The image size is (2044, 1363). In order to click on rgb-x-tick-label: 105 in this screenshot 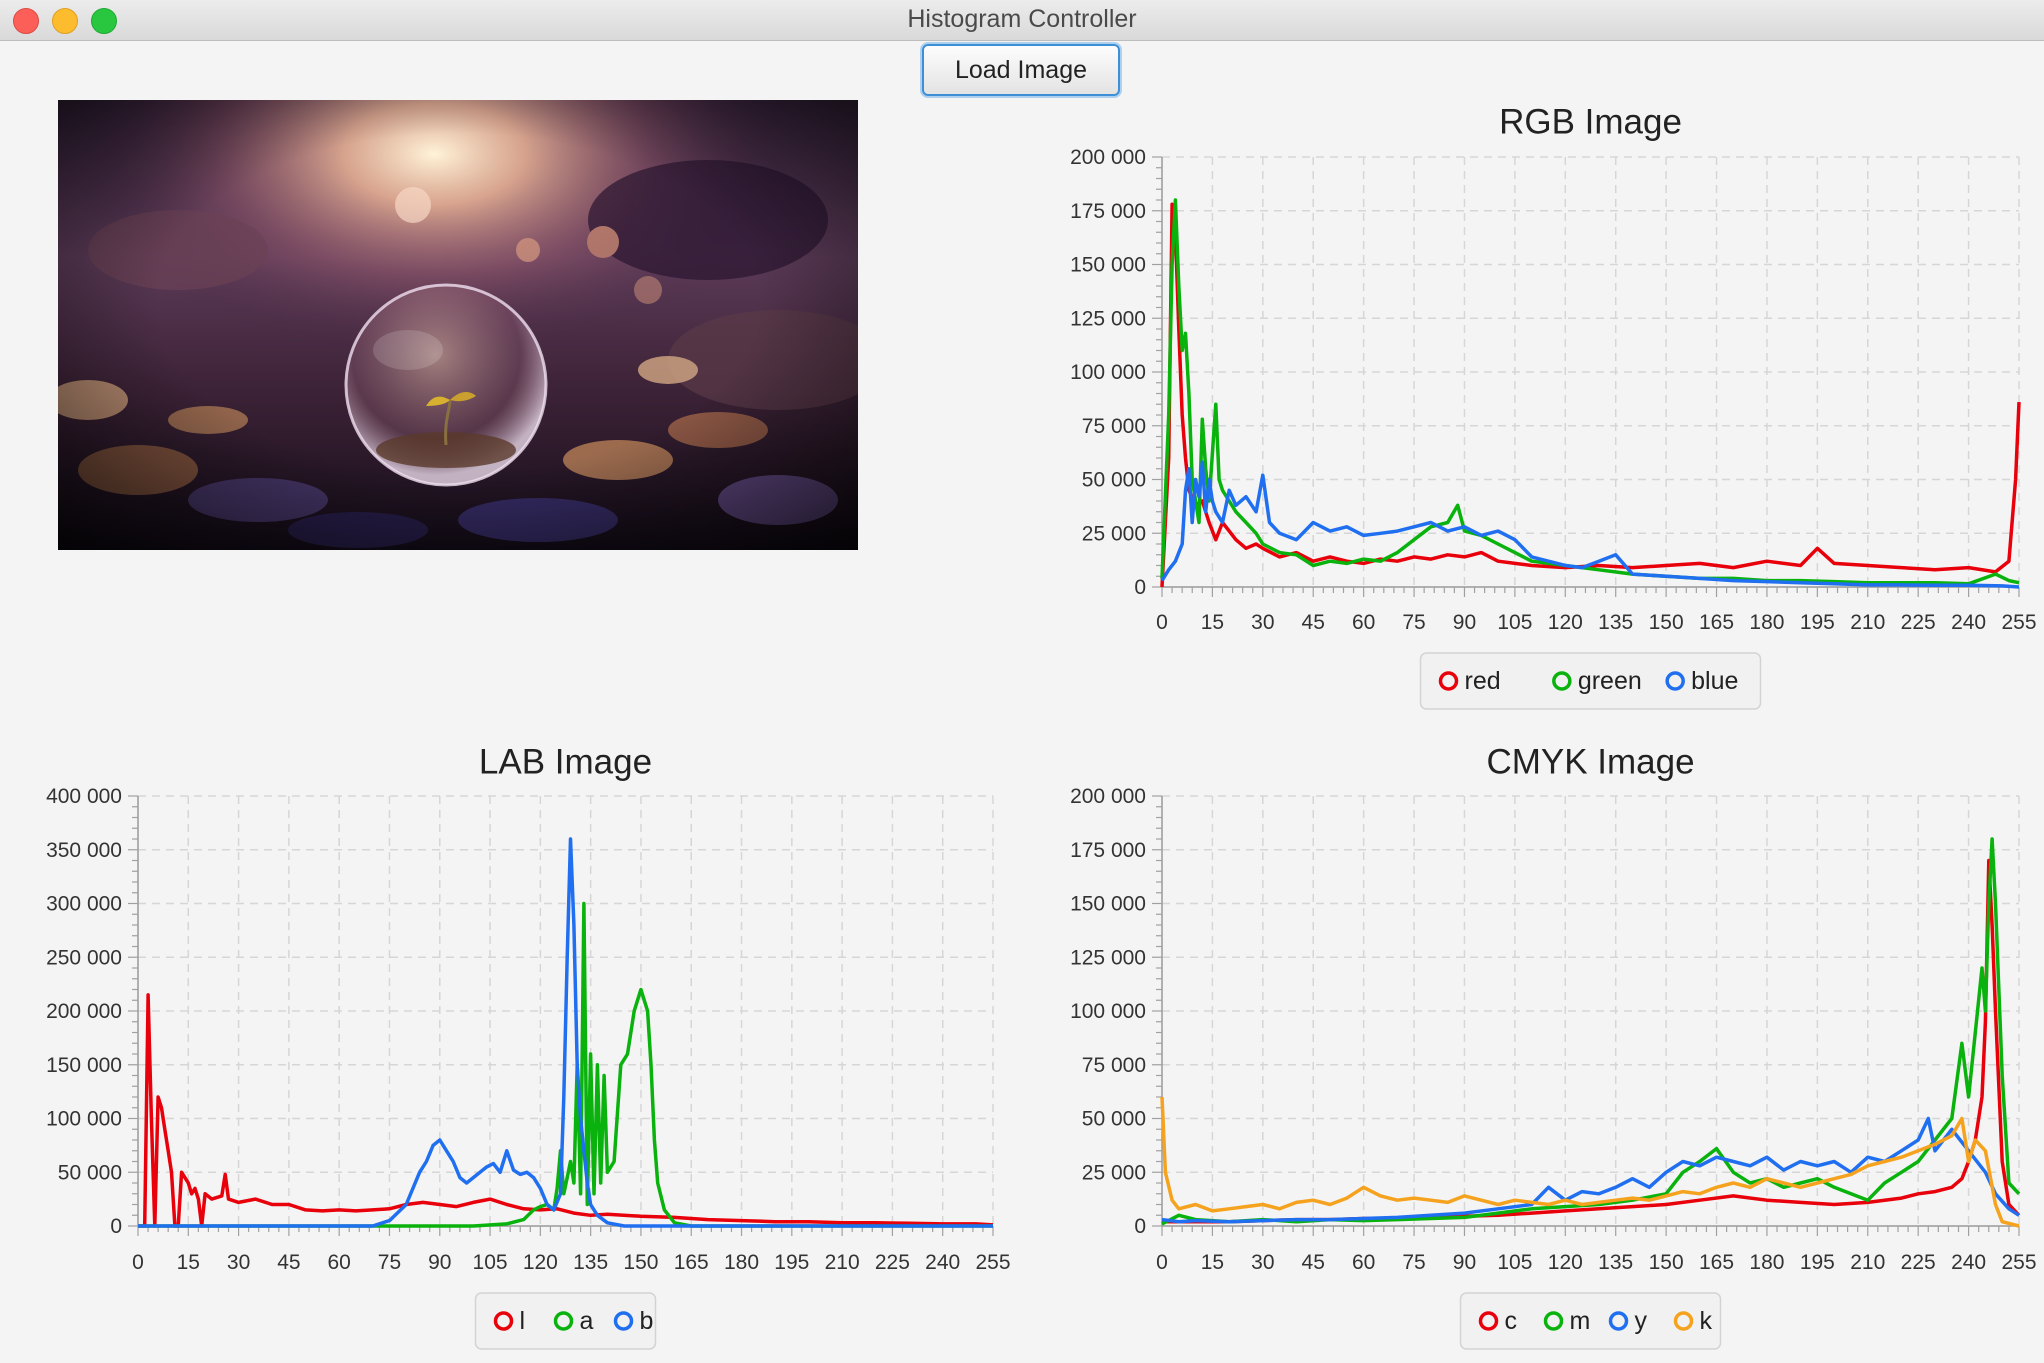, I will do `click(1514, 622)`.